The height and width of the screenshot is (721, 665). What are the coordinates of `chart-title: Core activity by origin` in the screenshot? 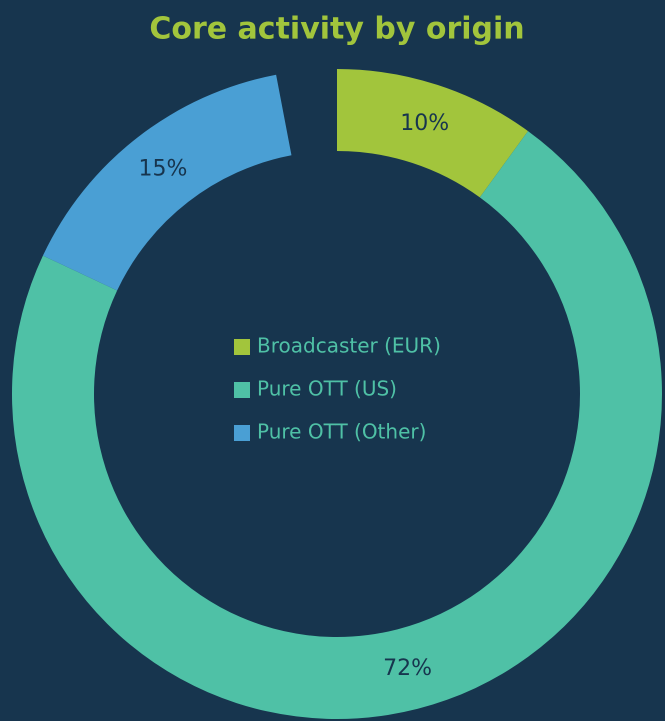 It's located at (336, 29).